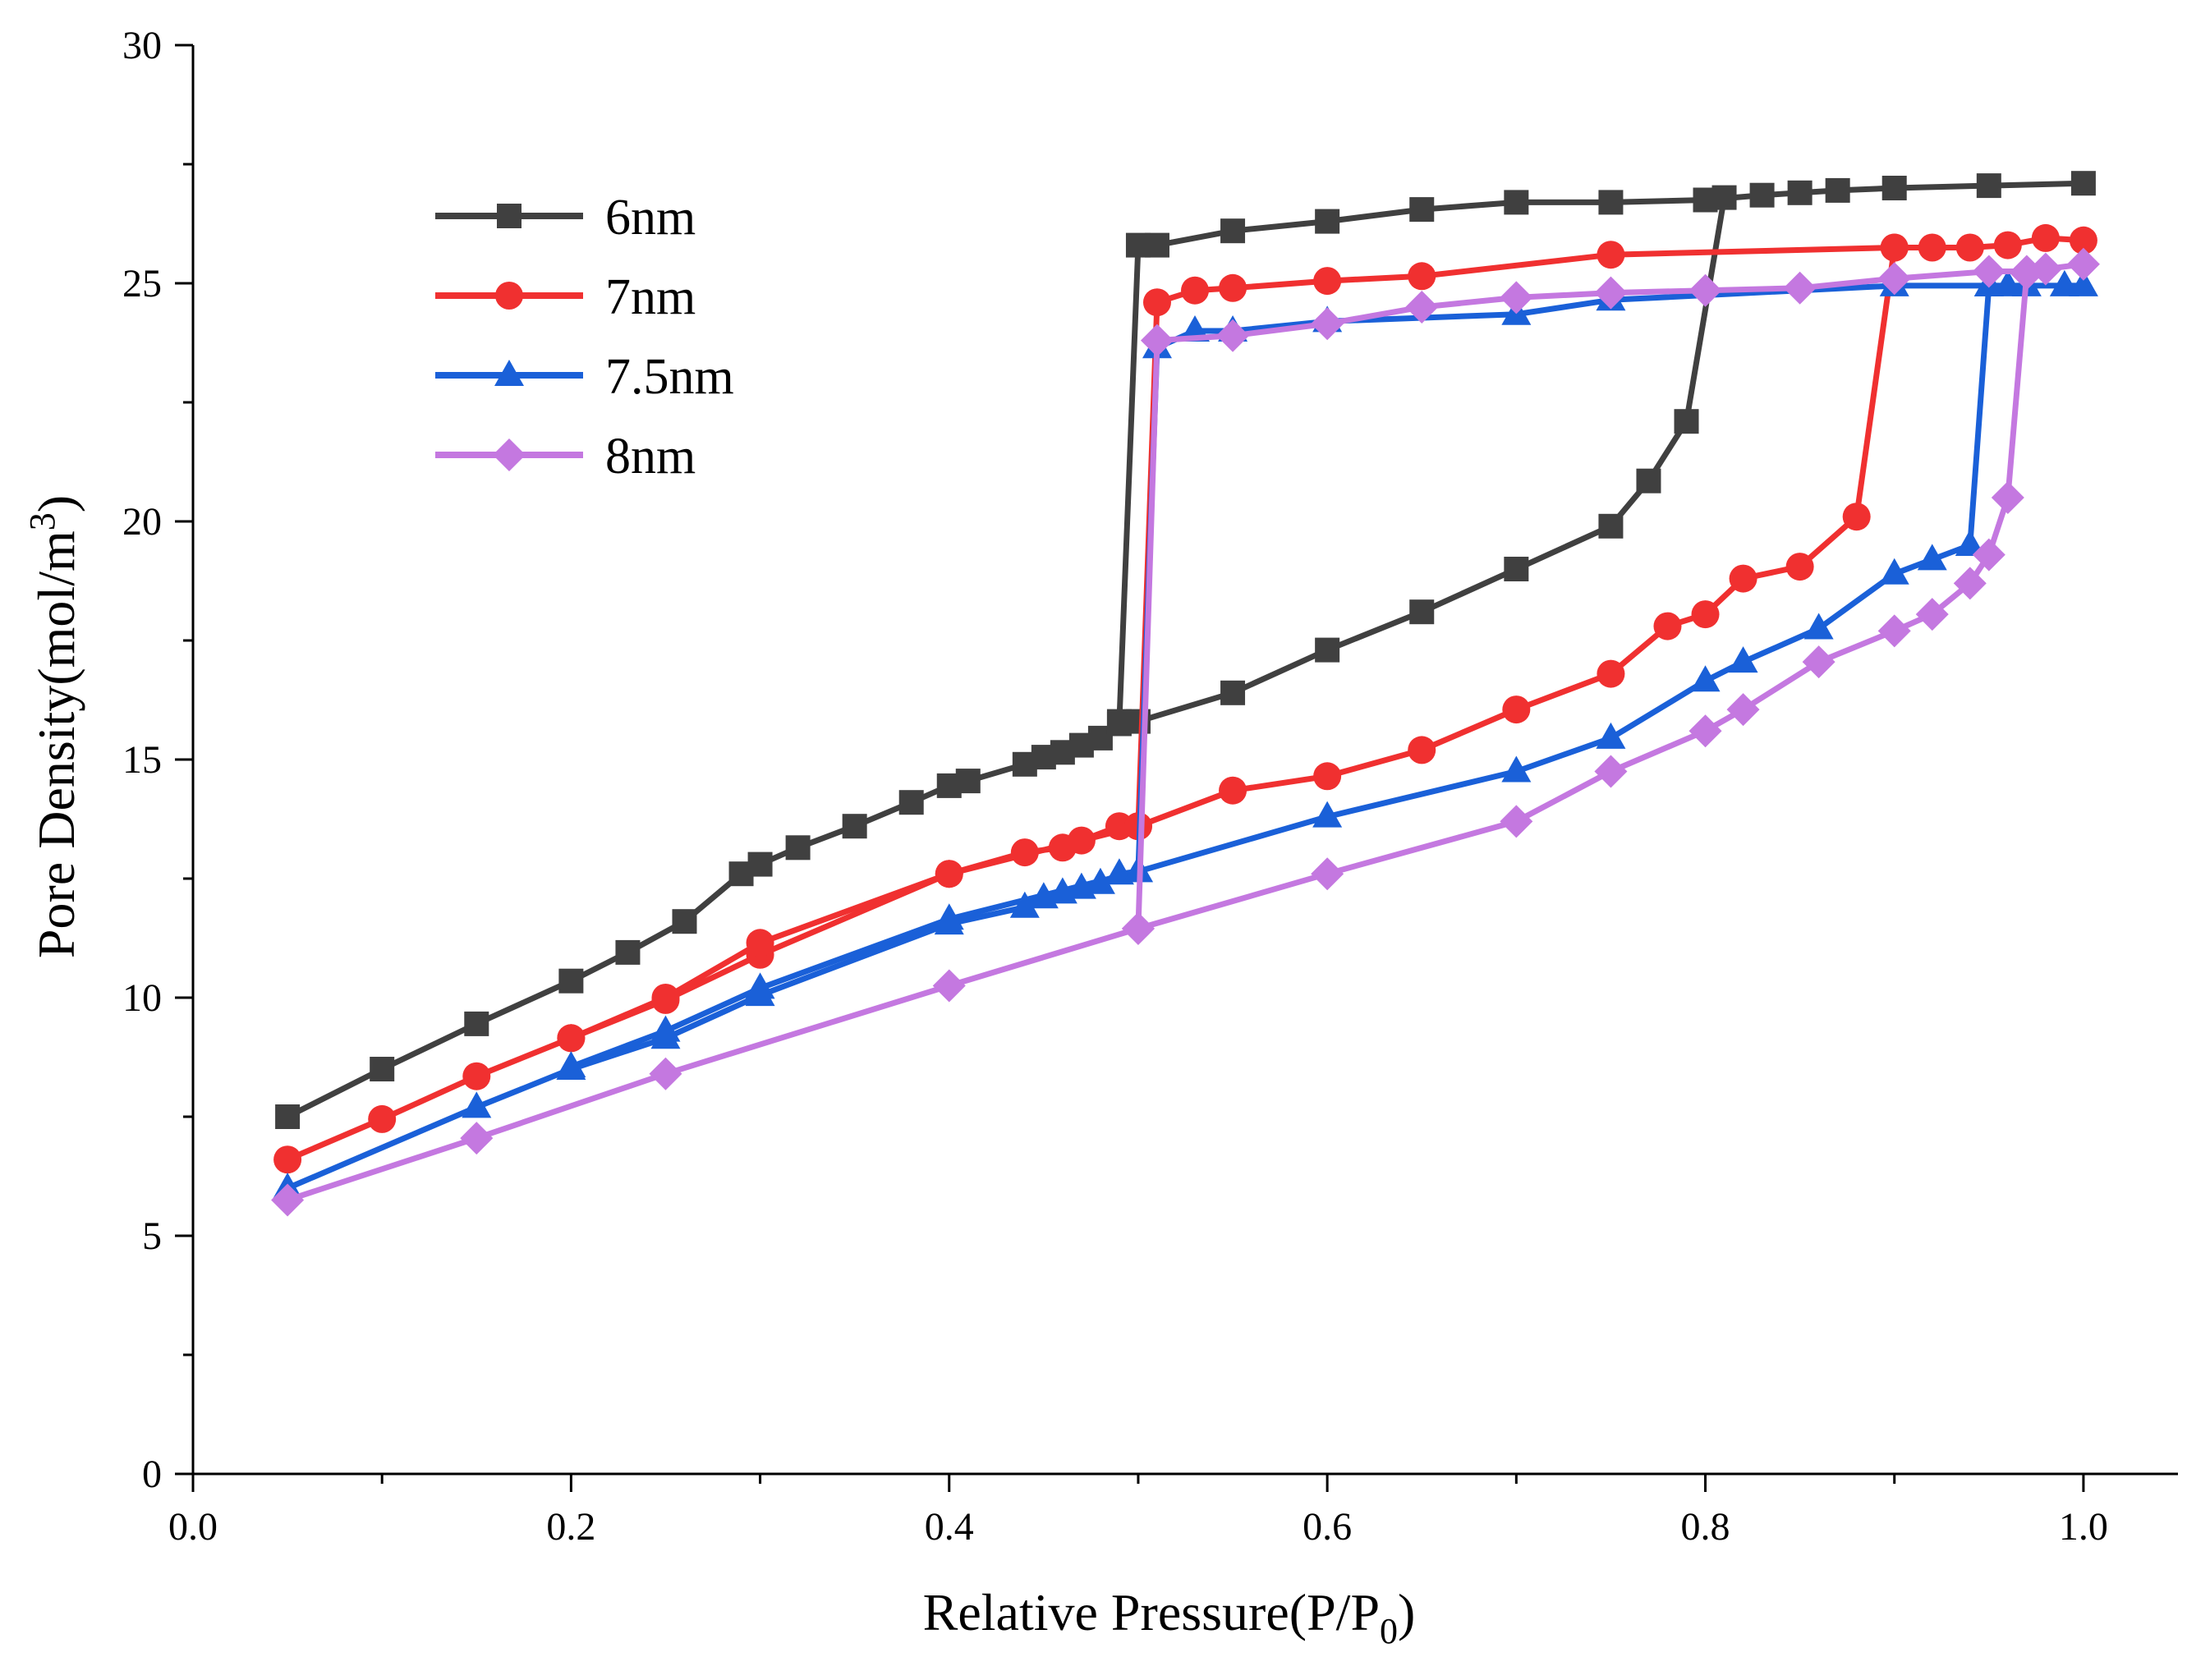  I want to click on x-axis-title-end: ), so click(1406, 1612).